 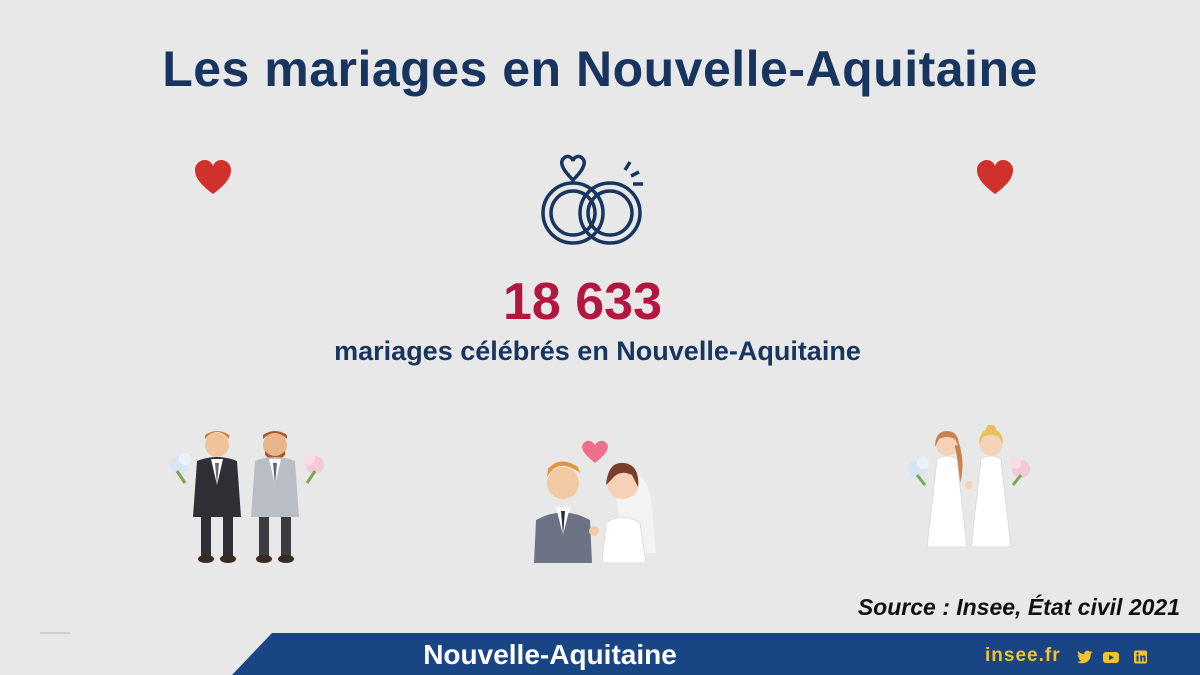 What do you see at coordinates (247, 497) in the screenshot?
I see `two-grooms-illustration` at bounding box center [247, 497].